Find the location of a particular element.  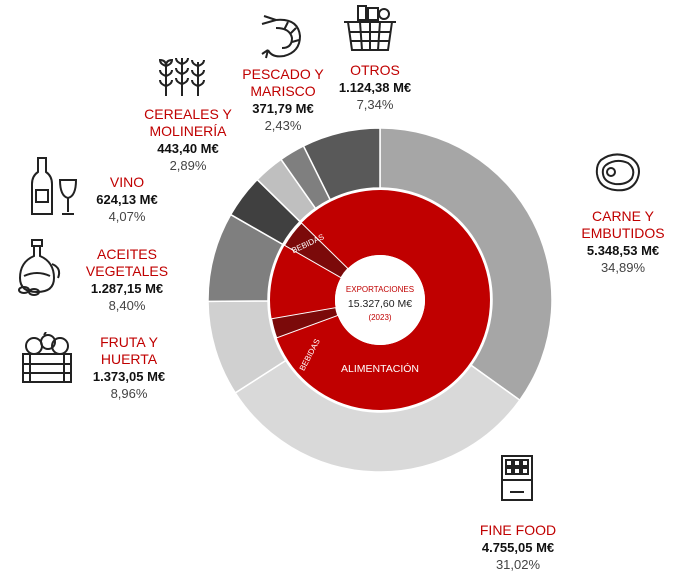

category-value: 624,13 M€ is located at coordinates (127, 199).